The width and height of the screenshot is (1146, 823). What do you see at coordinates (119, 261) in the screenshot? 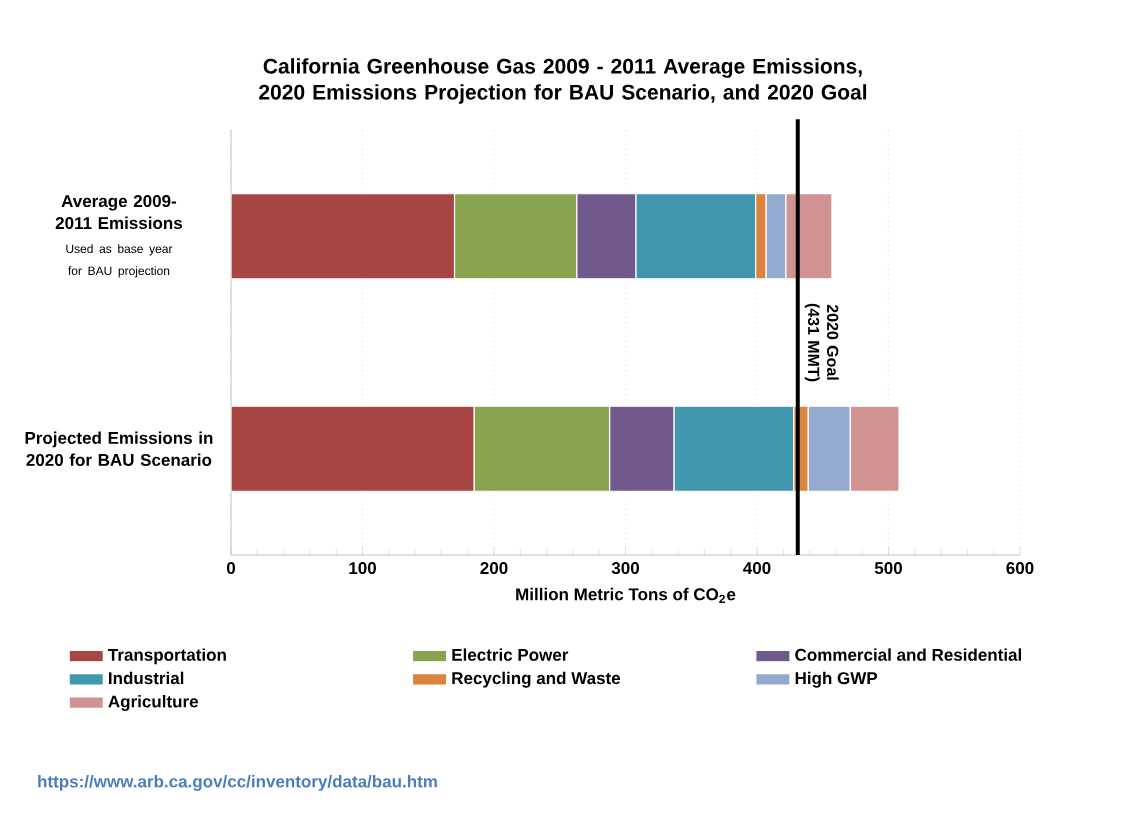
I see `text: Used as base year for BAU projection` at bounding box center [119, 261].